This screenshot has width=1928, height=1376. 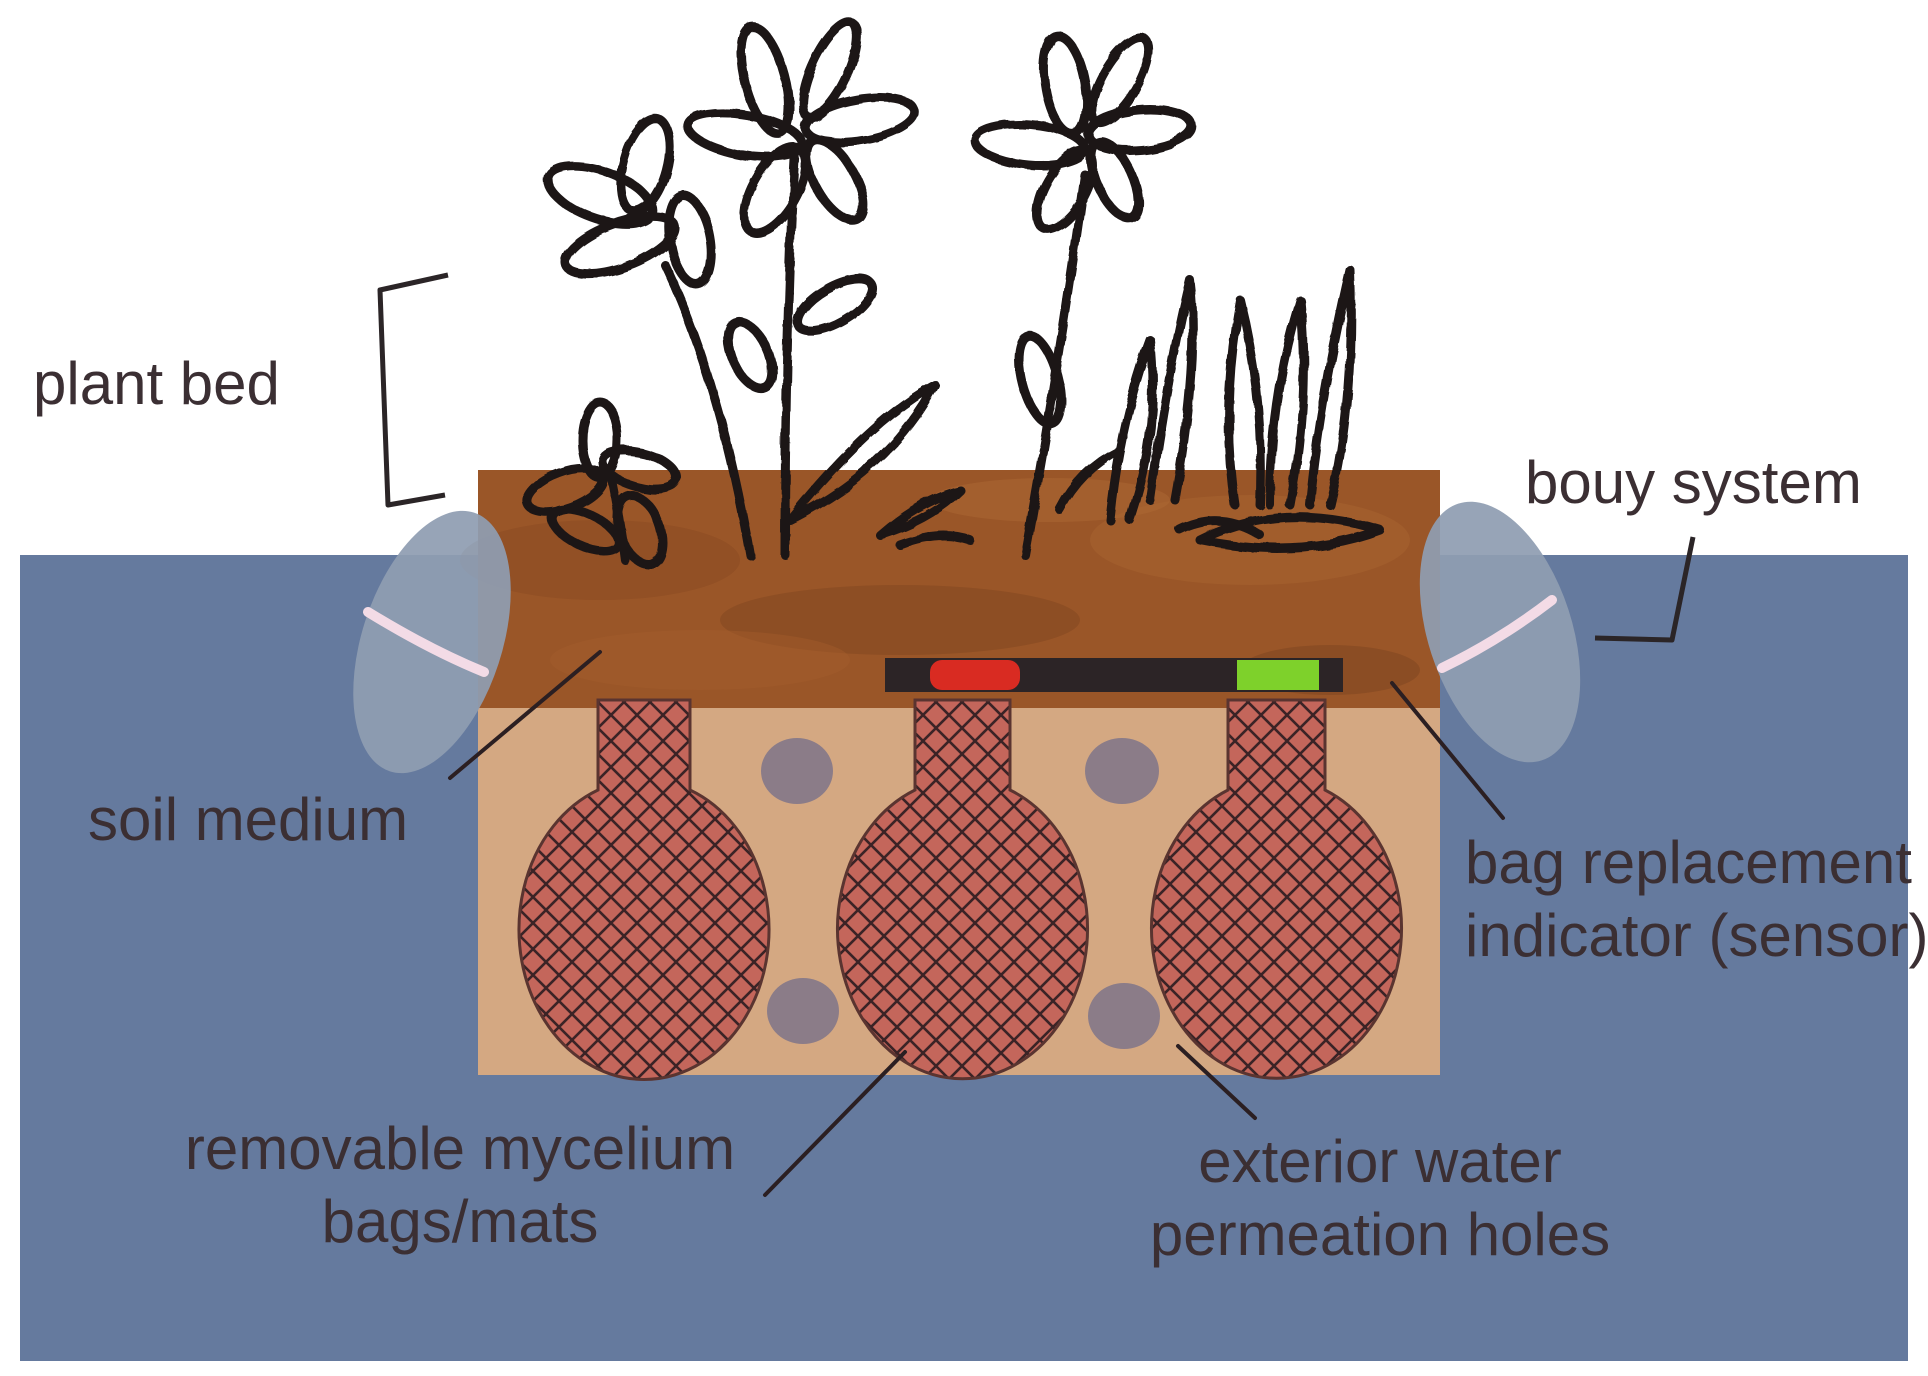 What do you see at coordinates (460, 1148) in the screenshot?
I see `mycelium-line1: removable mycelium` at bounding box center [460, 1148].